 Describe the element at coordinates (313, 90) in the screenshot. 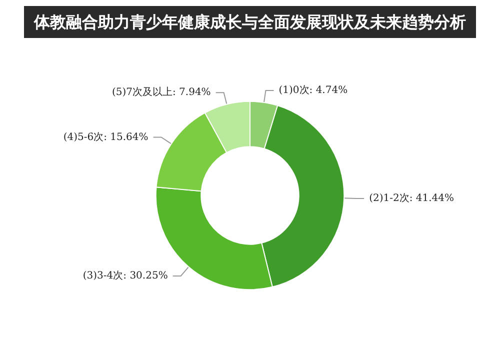

I see `slice-label: (1)0次: 4.74%` at that location.